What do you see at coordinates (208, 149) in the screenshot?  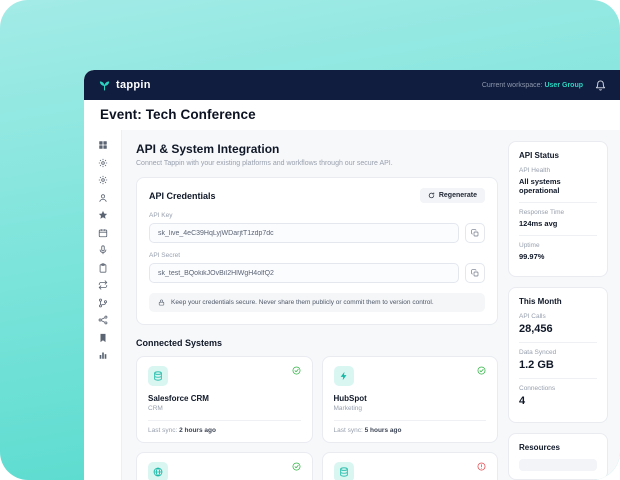 I see `section-heading: API & System Integration` at bounding box center [208, 149].